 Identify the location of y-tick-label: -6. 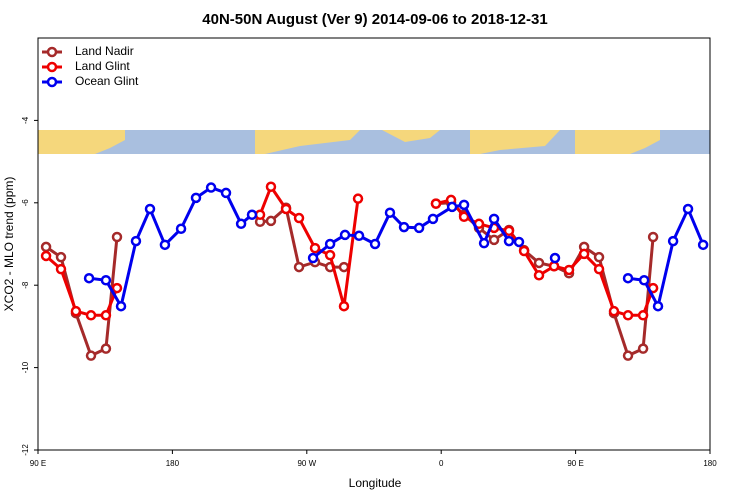
(25, 203).